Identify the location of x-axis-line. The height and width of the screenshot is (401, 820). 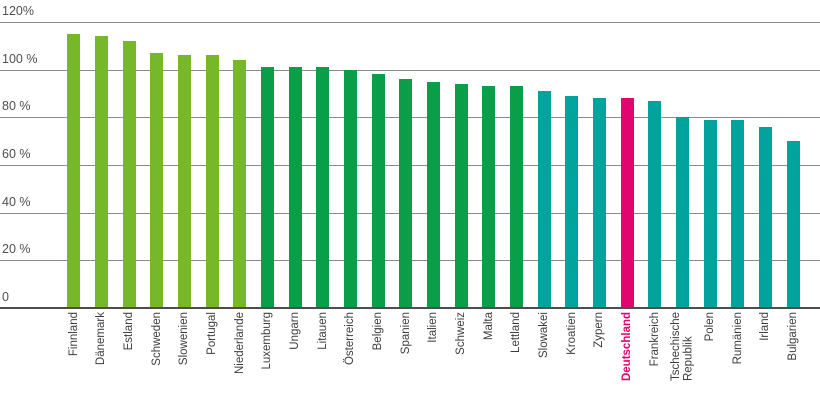
(410, 308).